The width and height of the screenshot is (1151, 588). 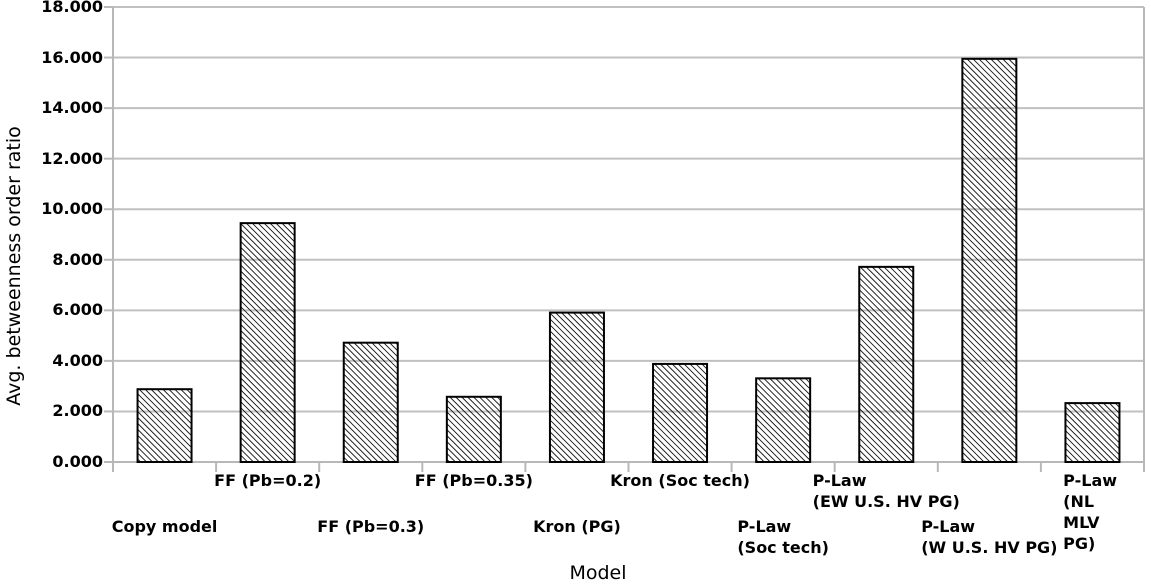 What do you see at coordinates (886, 364) in the screenshot?
I see `bar-p-law-ew-u-s-hv-pg` at bounding box center [886, 364].